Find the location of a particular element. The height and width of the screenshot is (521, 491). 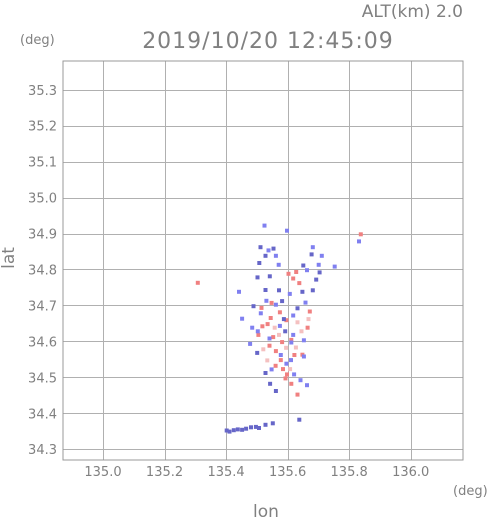

x-tick-labels: 135.0 135.2 135.4 135.6 135.8 136.0 is located at coordinates (256, 472).